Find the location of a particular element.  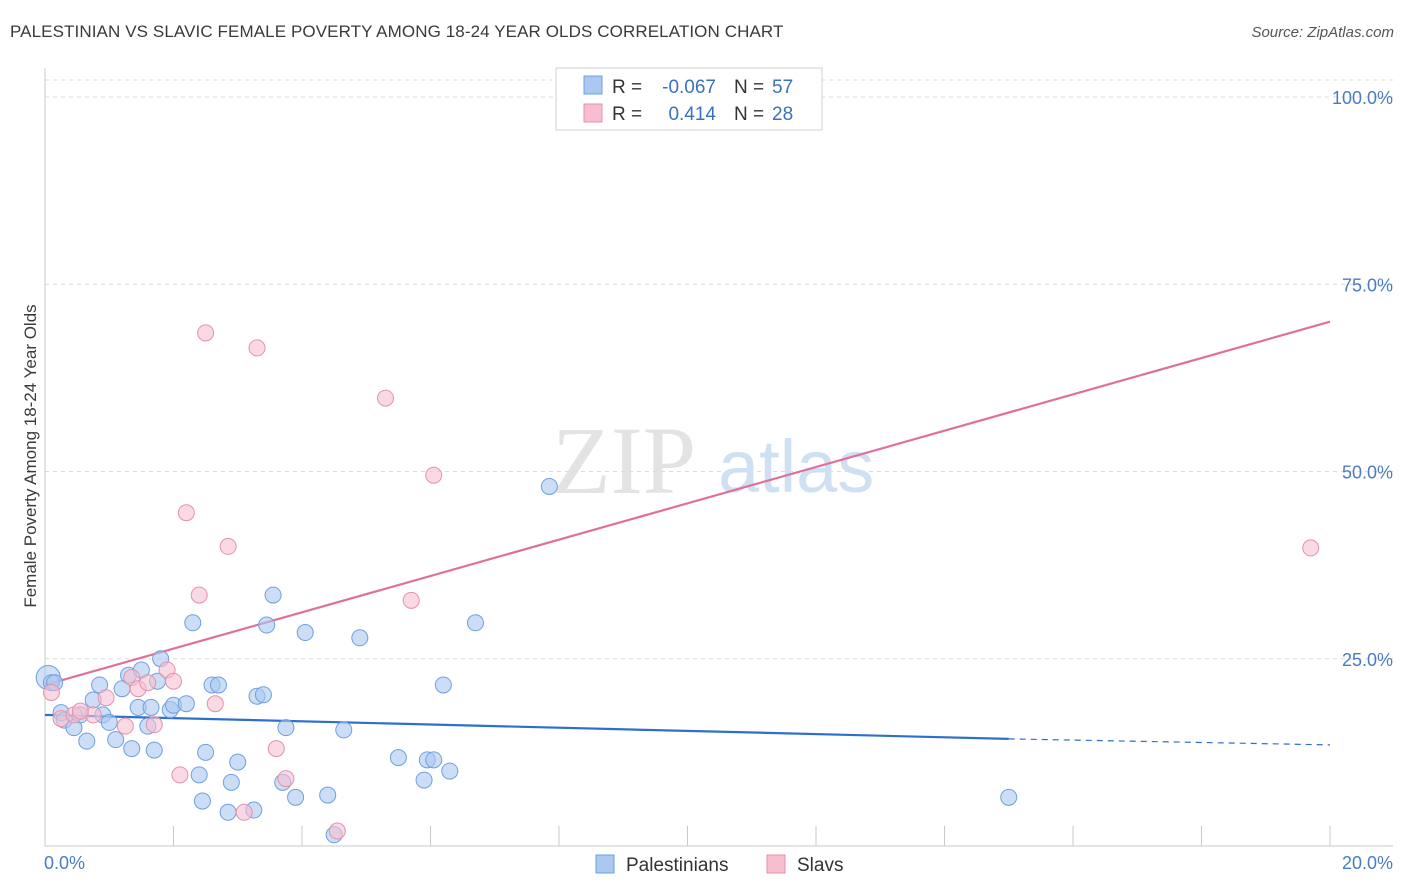

legend-r-value-1: -0.067 is located at coordinates (689, 87).